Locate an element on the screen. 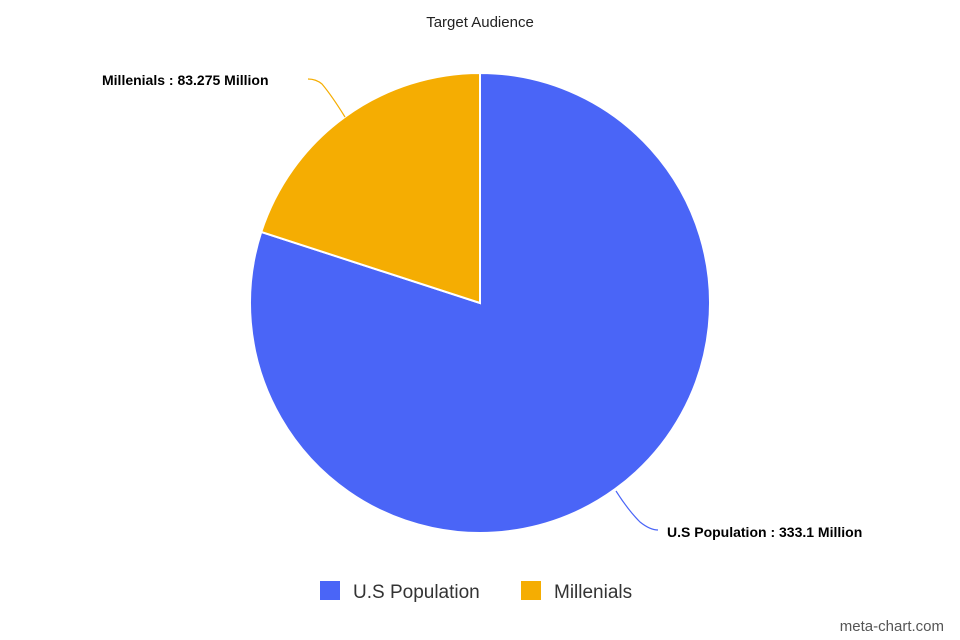  leader-line-us-population is located at coordinates (637, 510).